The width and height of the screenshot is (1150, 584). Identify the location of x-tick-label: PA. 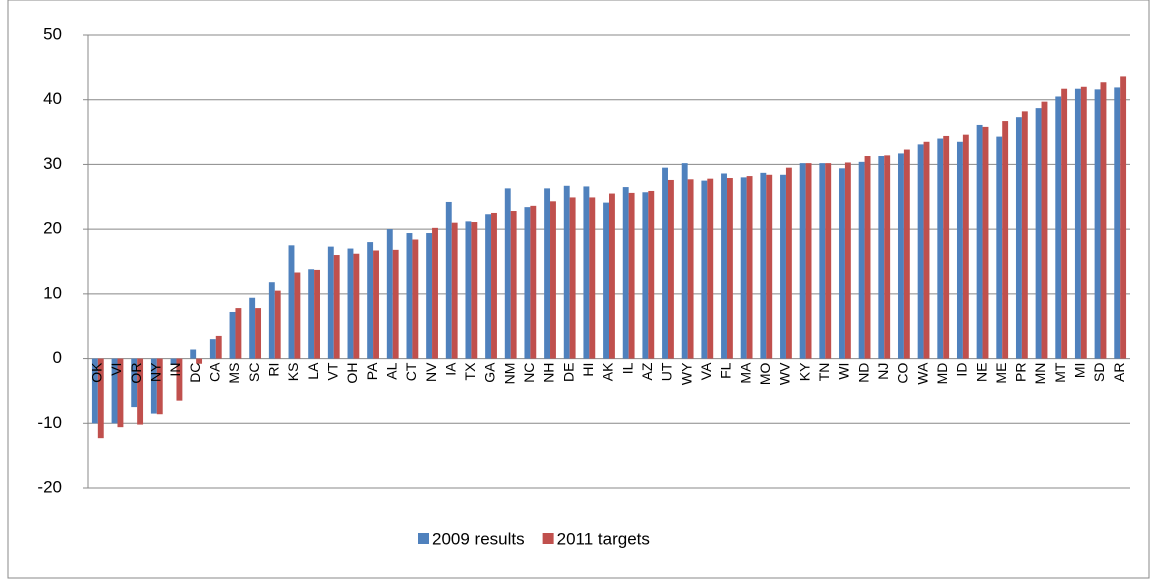
(372, 371).